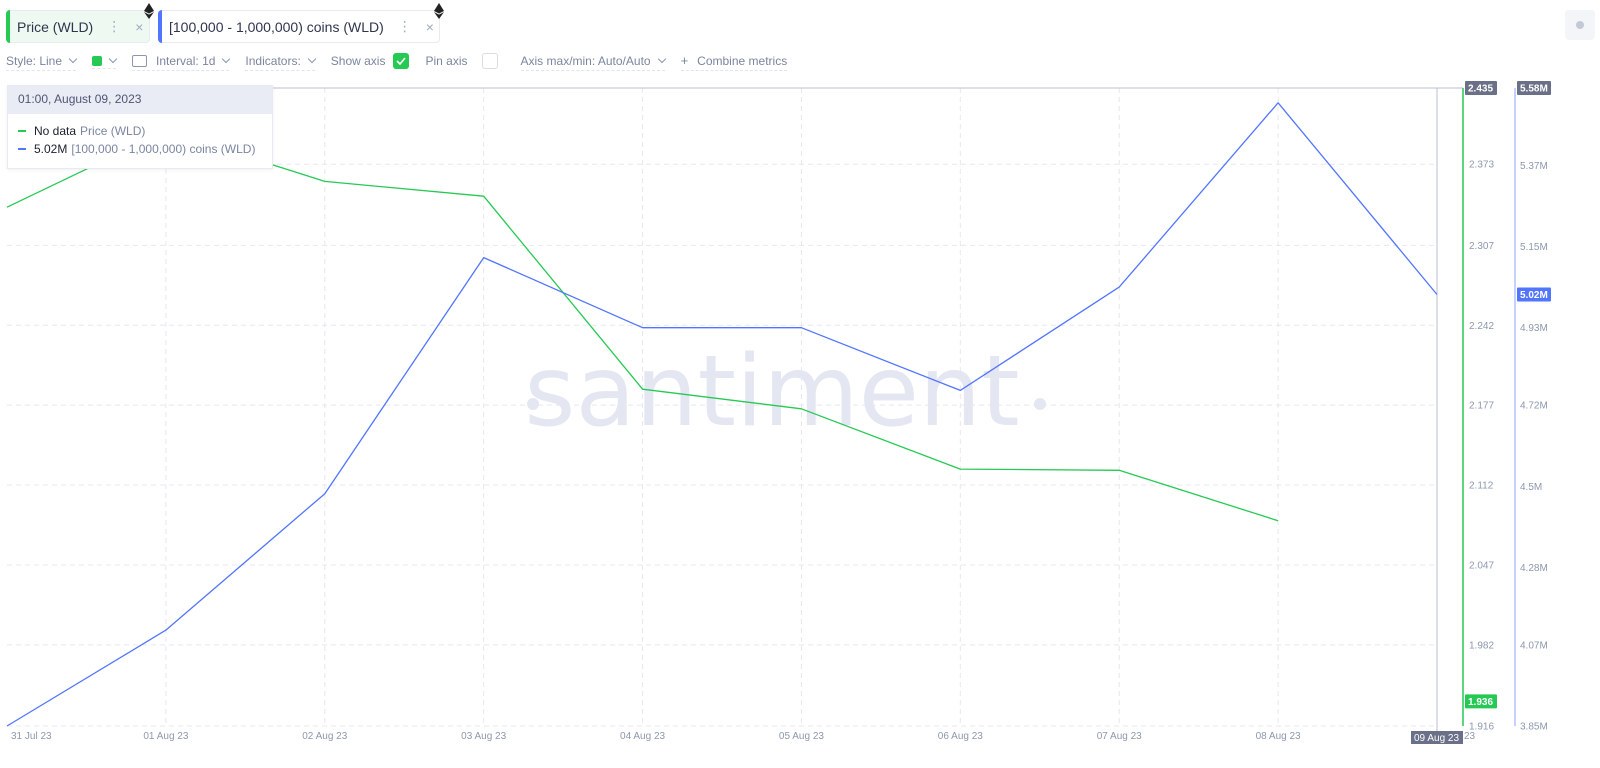  Describe the element at coordinates (1481, 246) in the screenshot. I see `price-axis-tick-label: 2.307` at that location.